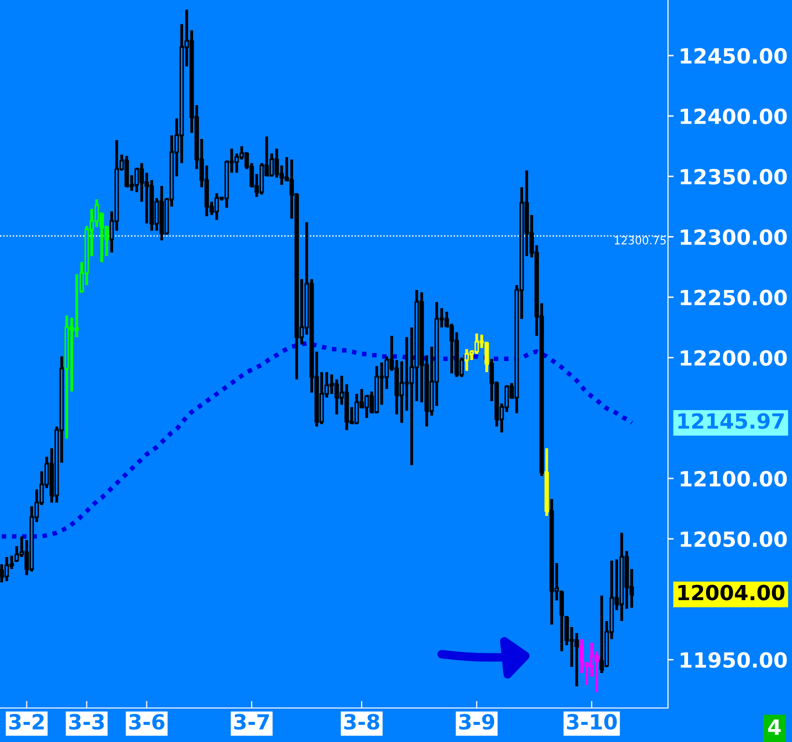 The width and height of the screenshot is (792, 742). I want to click on y-tick-label: 12250.00, so click(733, 298).